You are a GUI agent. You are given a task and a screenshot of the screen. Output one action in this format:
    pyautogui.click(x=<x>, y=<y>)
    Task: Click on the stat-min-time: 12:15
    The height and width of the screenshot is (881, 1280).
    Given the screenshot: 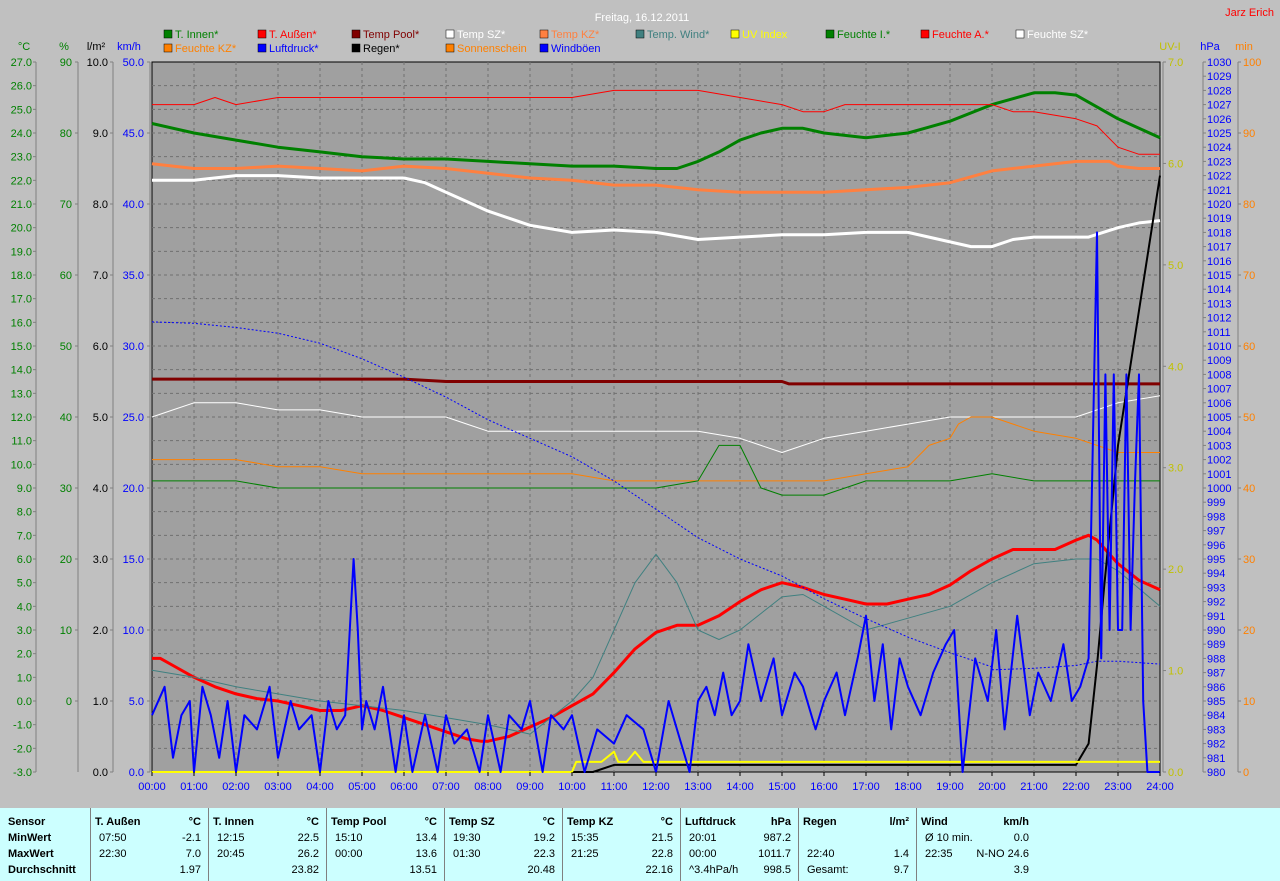 What is the action you would take?
    pyautogui.click(x=231, y=838)
    